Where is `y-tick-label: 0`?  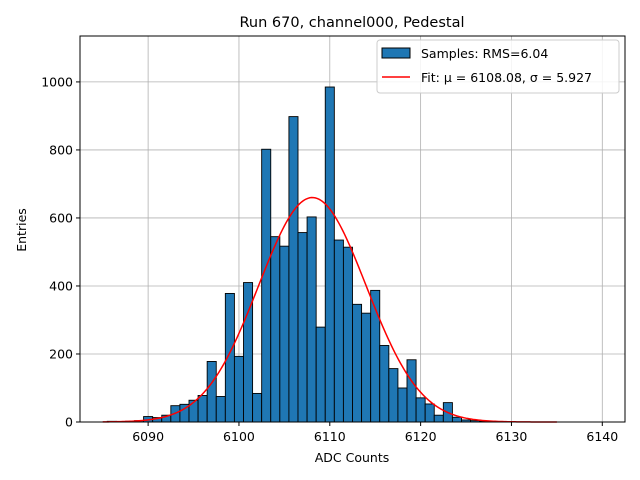 y-tick-label: 0 is located at coordinates (69, 422).